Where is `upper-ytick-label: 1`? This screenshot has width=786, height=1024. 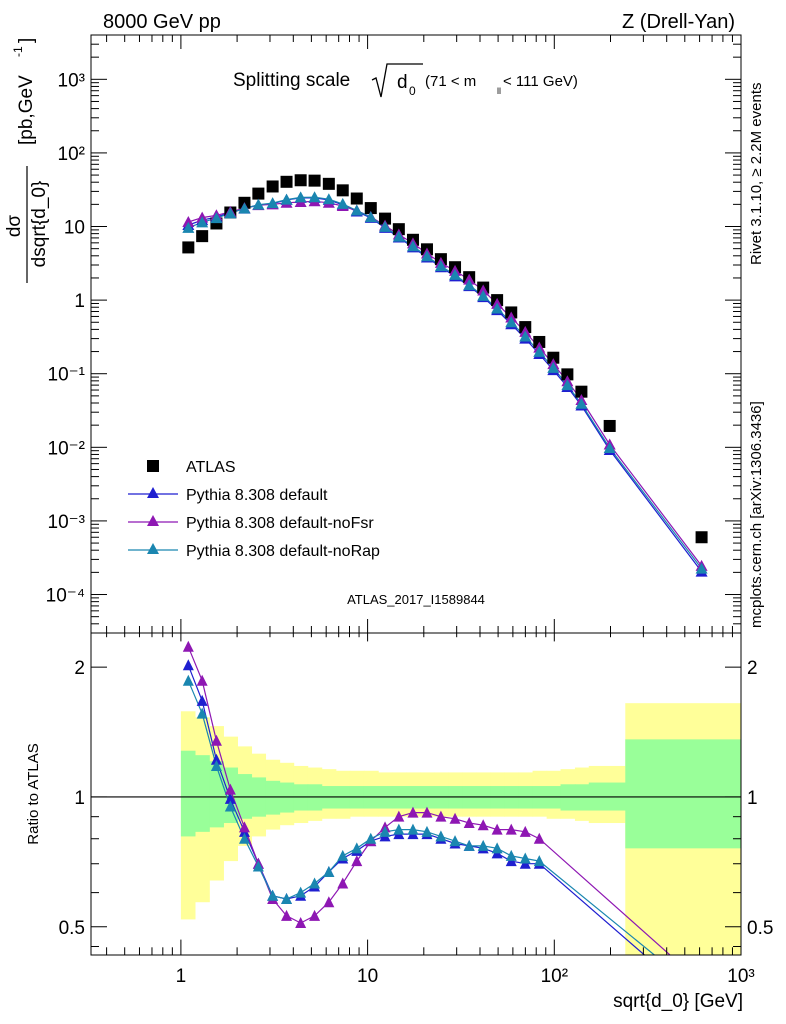
upper-ytick-label: 1 is located at coordinates (79, 301).